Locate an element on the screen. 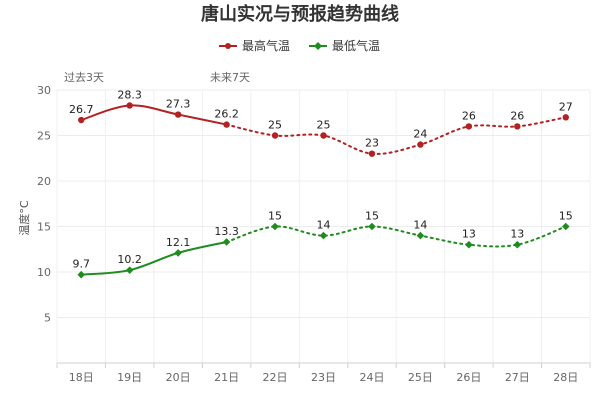  series-max-data-label: 23 is located at coordinates (372, 143).